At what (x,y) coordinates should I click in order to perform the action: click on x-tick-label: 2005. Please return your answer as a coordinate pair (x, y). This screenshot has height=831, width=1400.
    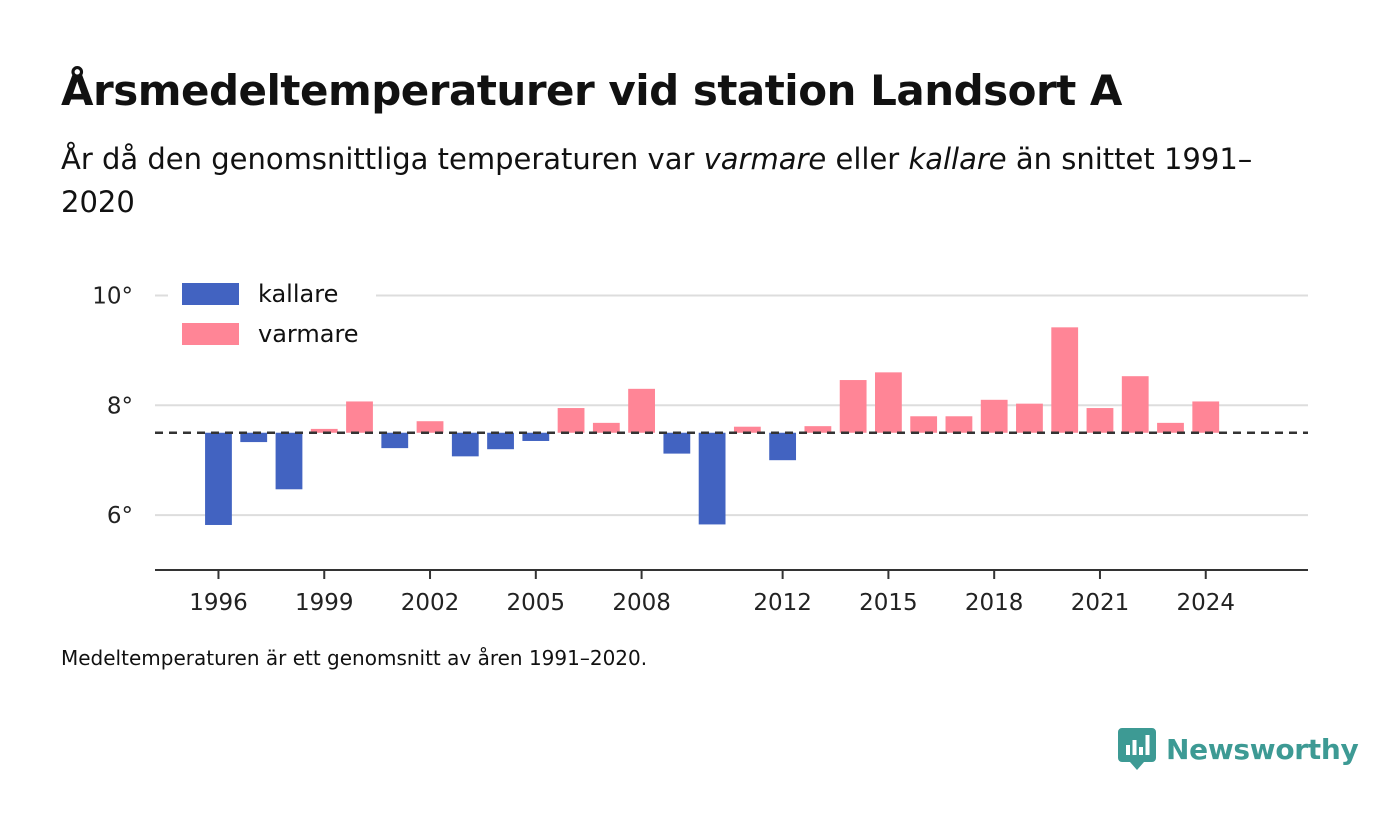
    Looking at the image, I should click on (536, 603).